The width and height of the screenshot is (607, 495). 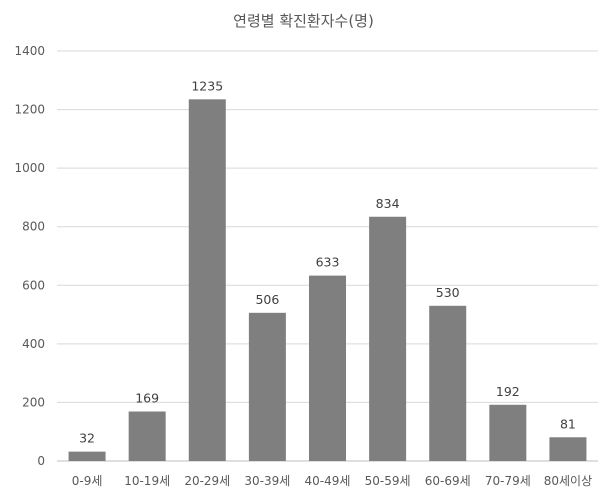 I want to click on data-label: 530, so click(x=448, y=292).